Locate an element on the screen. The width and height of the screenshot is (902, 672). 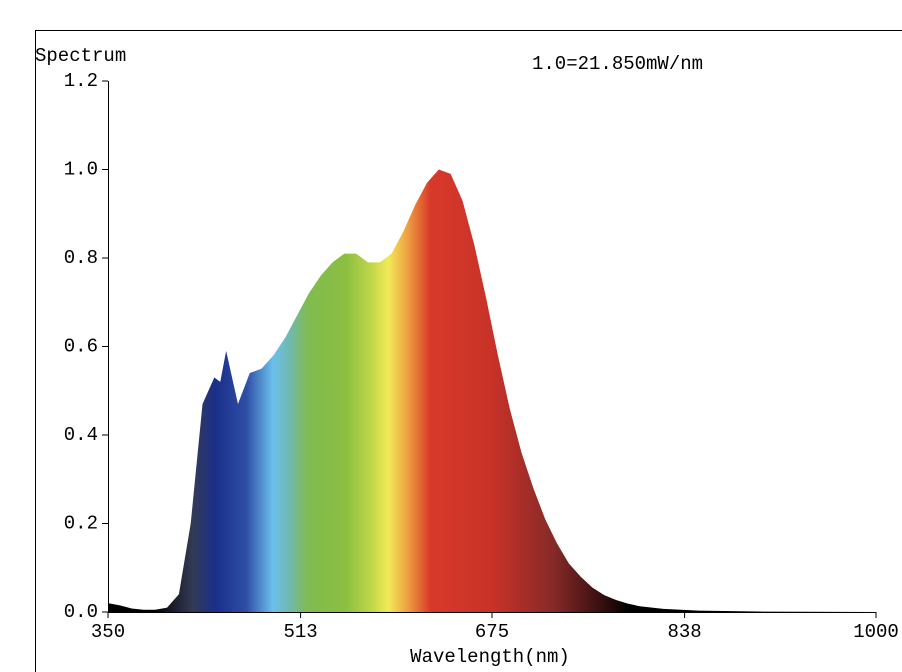
y-tick-label: 0.0 is located at coordinates (81, 612).